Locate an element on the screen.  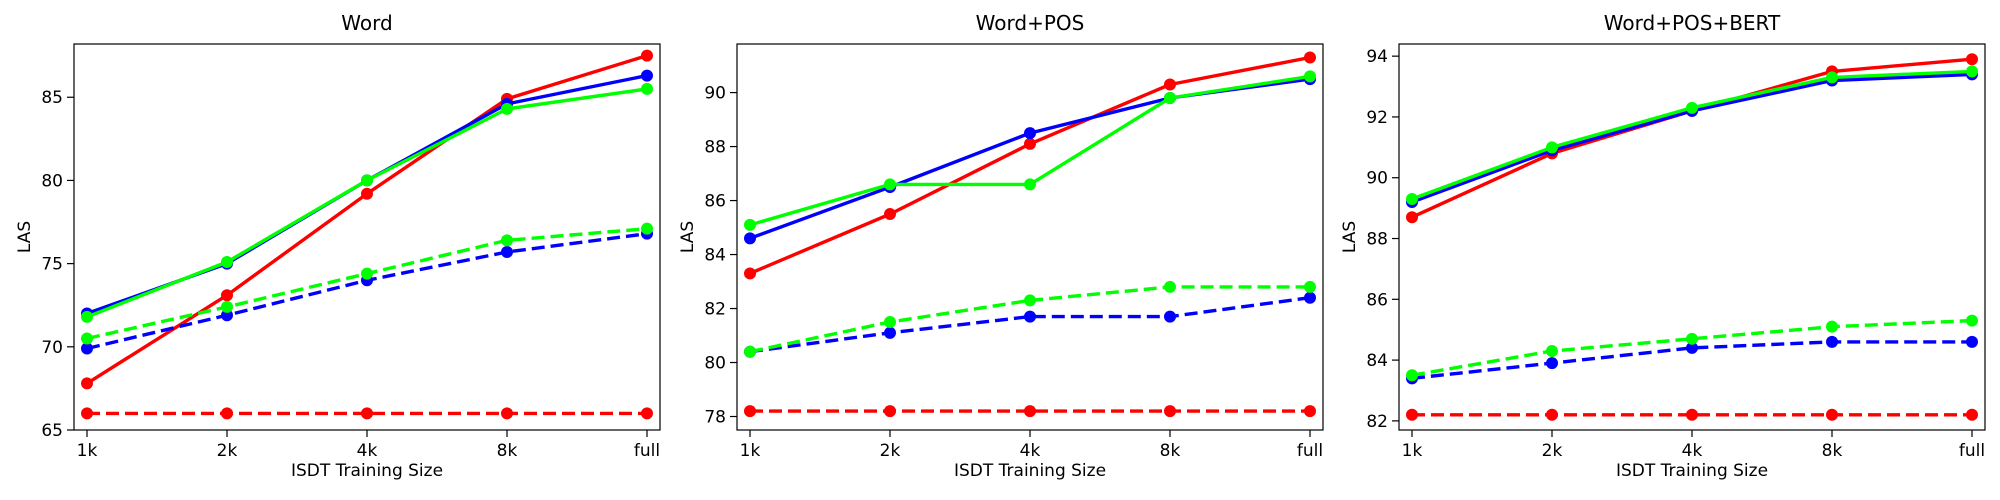
y-tick-label: 65 is located at coordinates (52, 431).